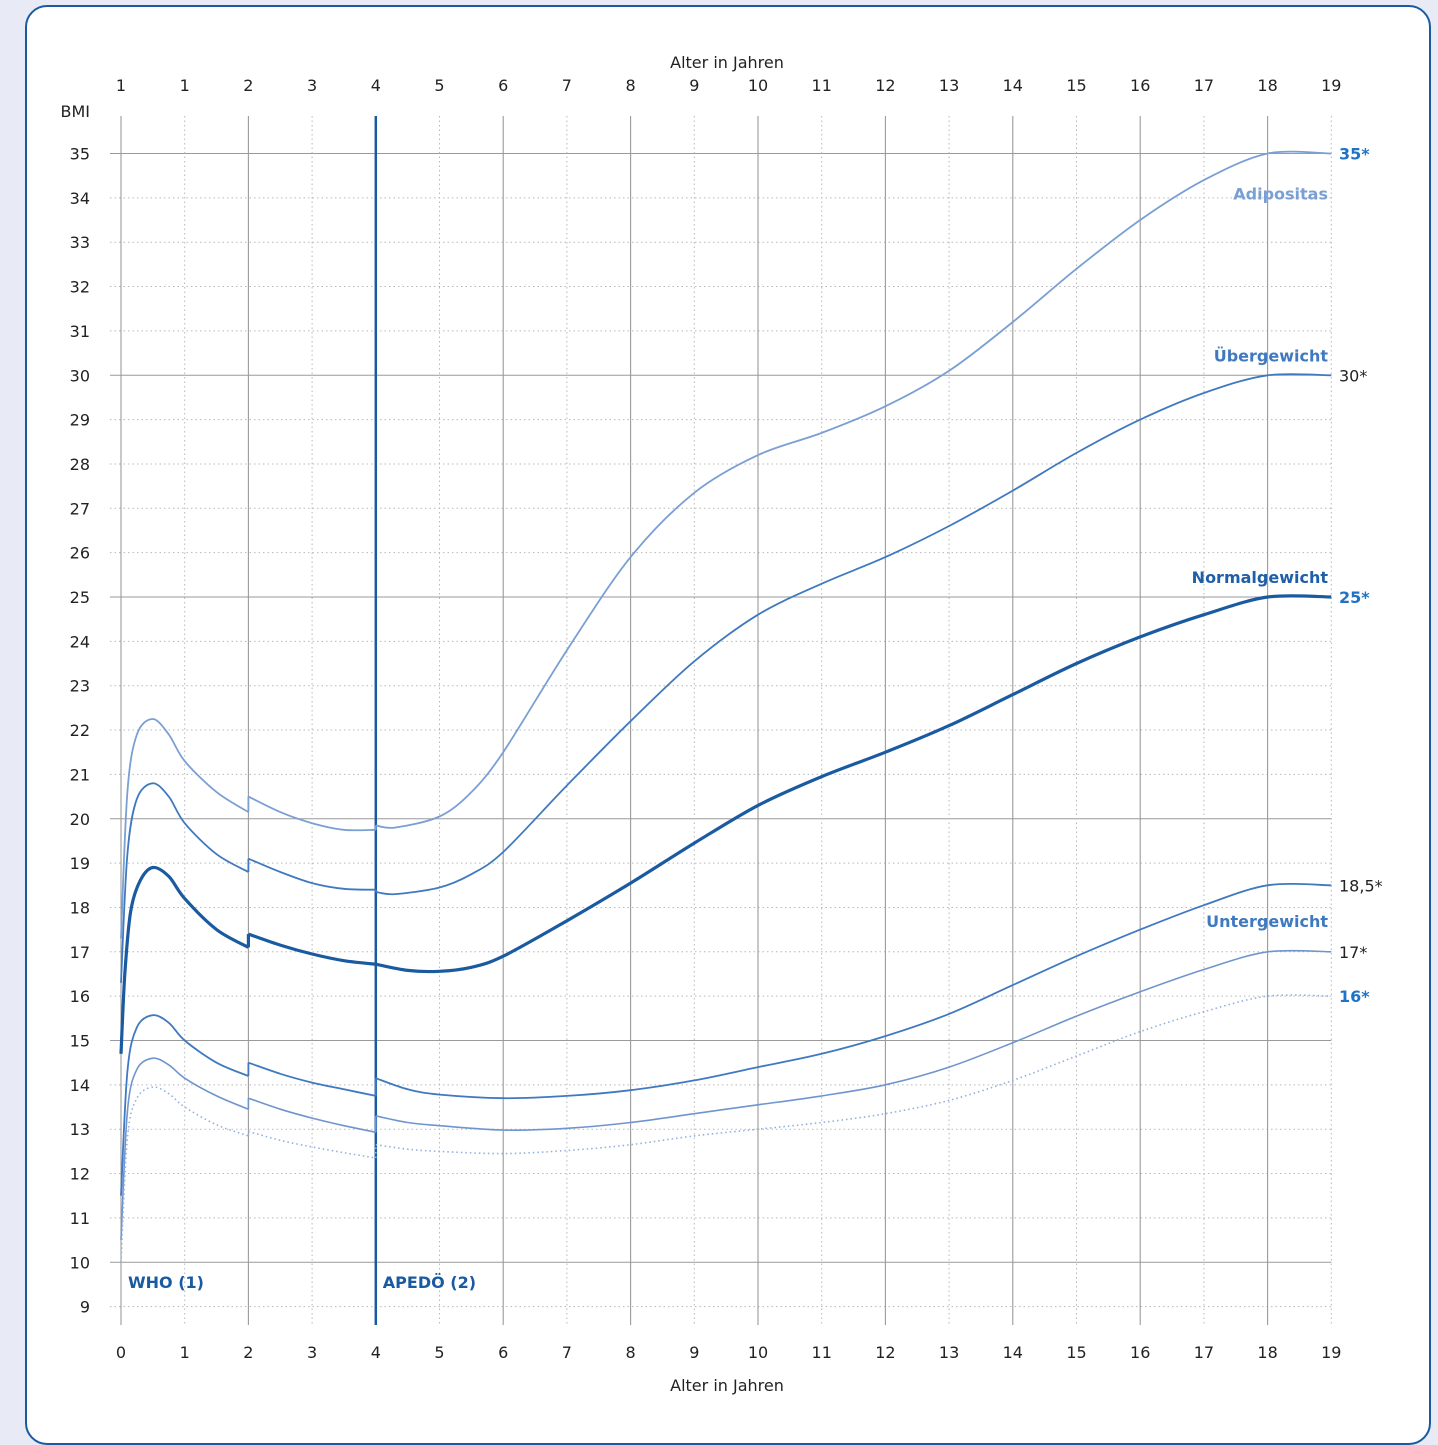 The image size is (1438, 1445). I want to click on x-tick-label-top: 5, so click(439, 85).